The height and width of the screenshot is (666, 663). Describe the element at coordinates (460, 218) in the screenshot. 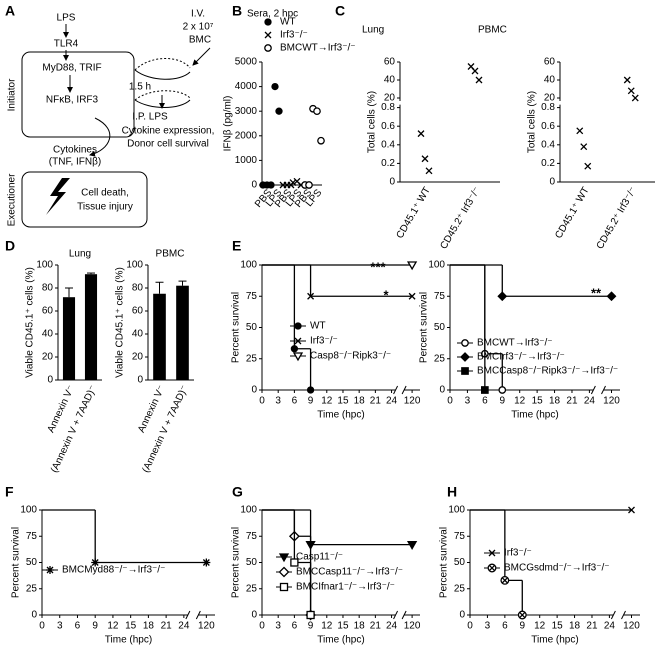

I see `x-tick-label: CD45.2⁺ Irf3⁻/⁻` at that location.